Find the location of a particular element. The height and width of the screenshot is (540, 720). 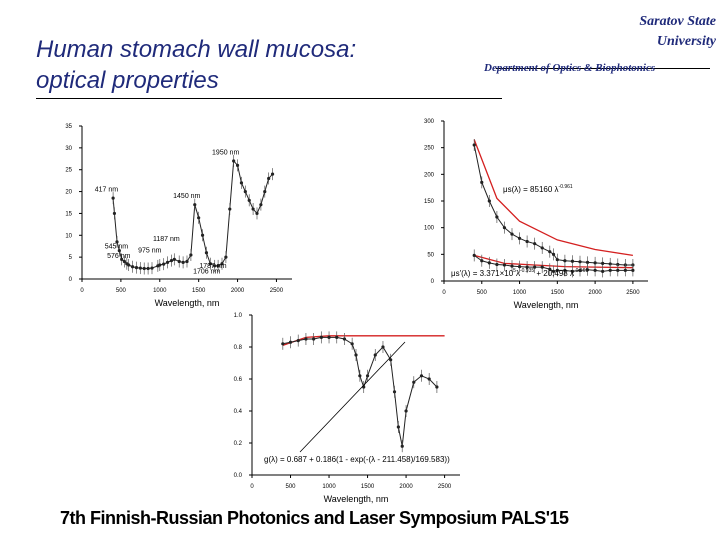

y-tick-label: 30 is located at coordinates (68, 149).